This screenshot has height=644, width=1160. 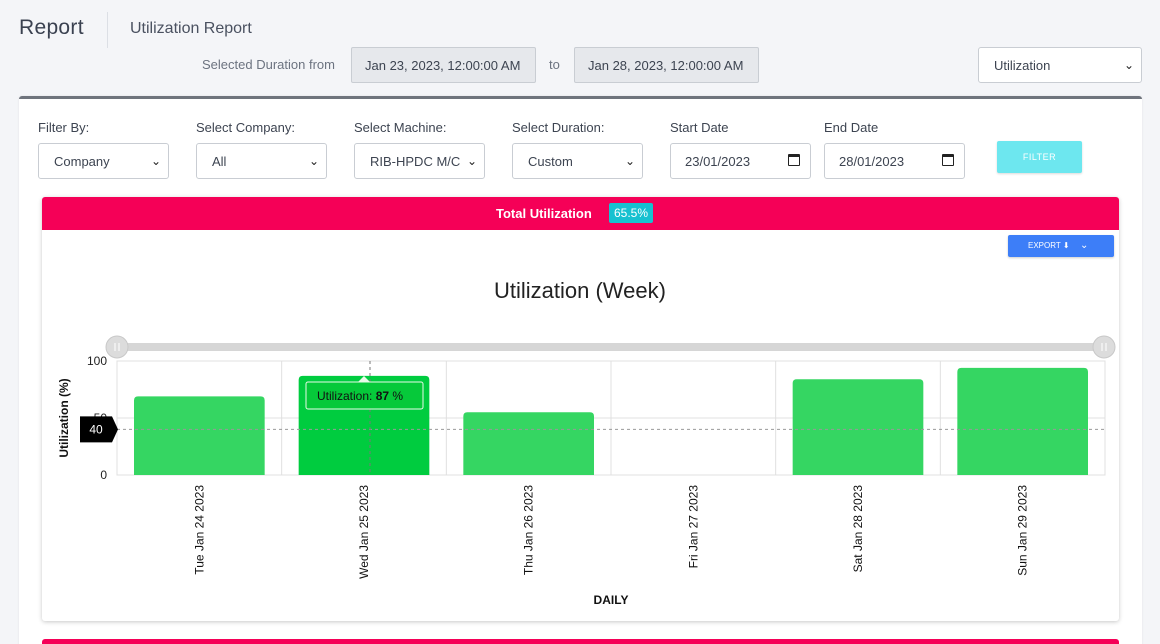 I want to click on page-subtitle: Utilization Report, so click(x=191, y=28).